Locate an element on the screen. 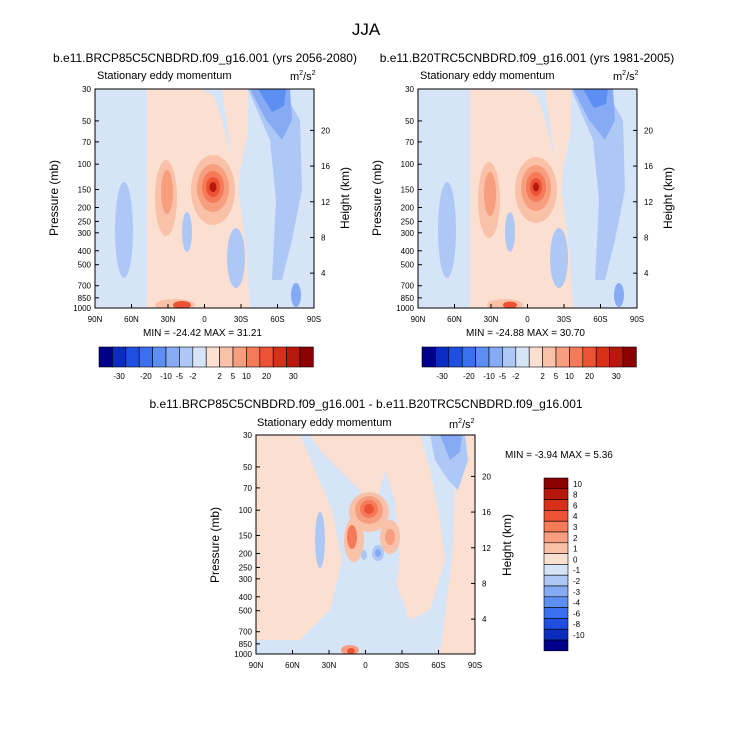 The image size is (733, 746). panel-2-ylabel: Pressure (mb) is located at coordinates (377, 198).